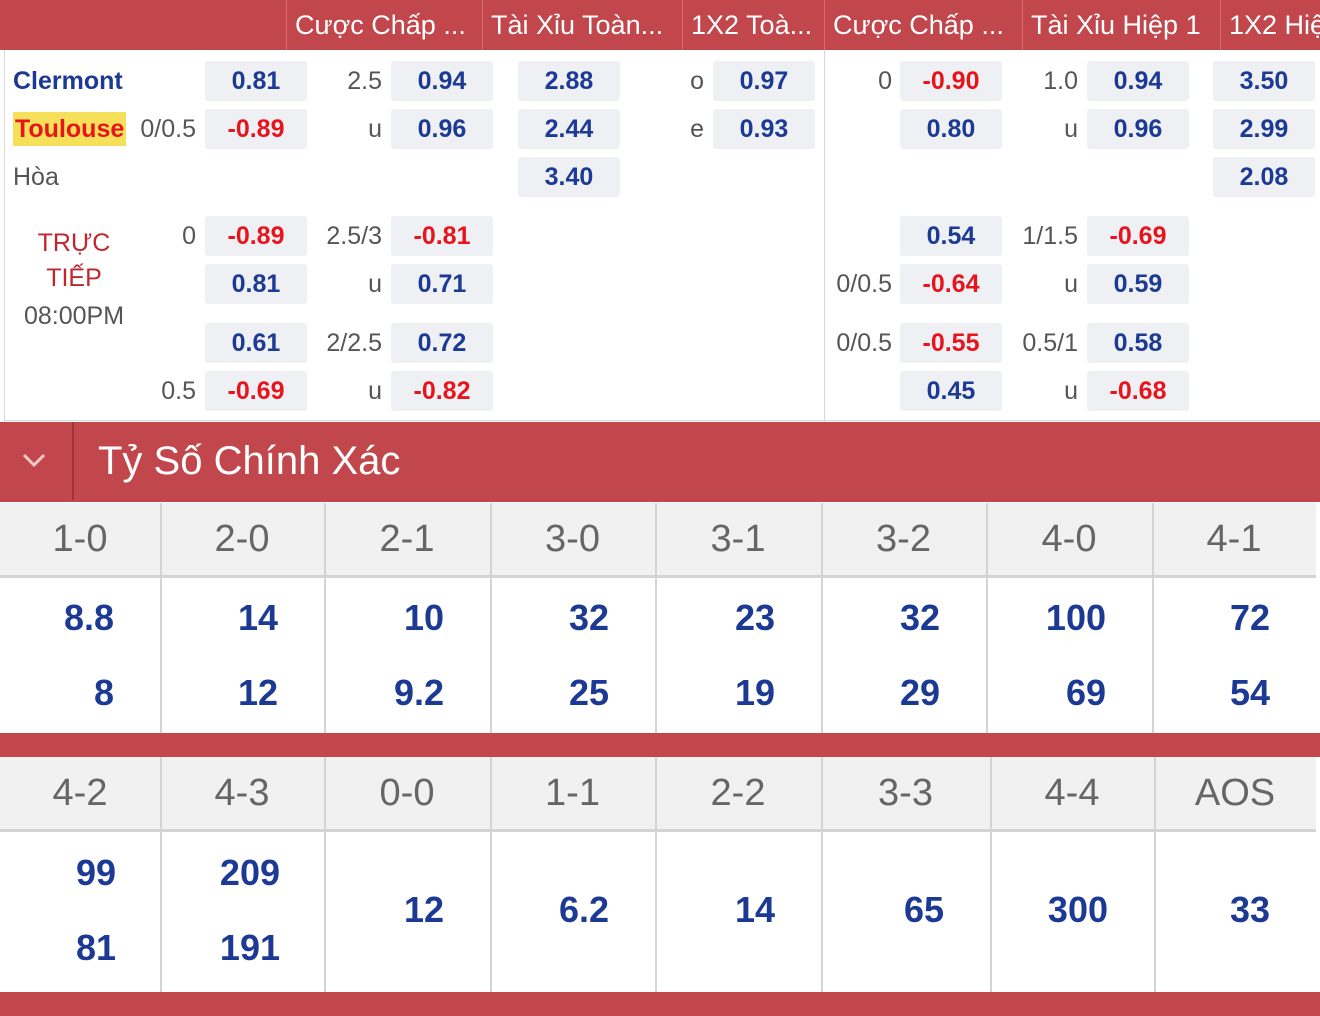 This screenshot has width=1320, height=1016. I want to click on score-odds: 65, so click(923, 909).